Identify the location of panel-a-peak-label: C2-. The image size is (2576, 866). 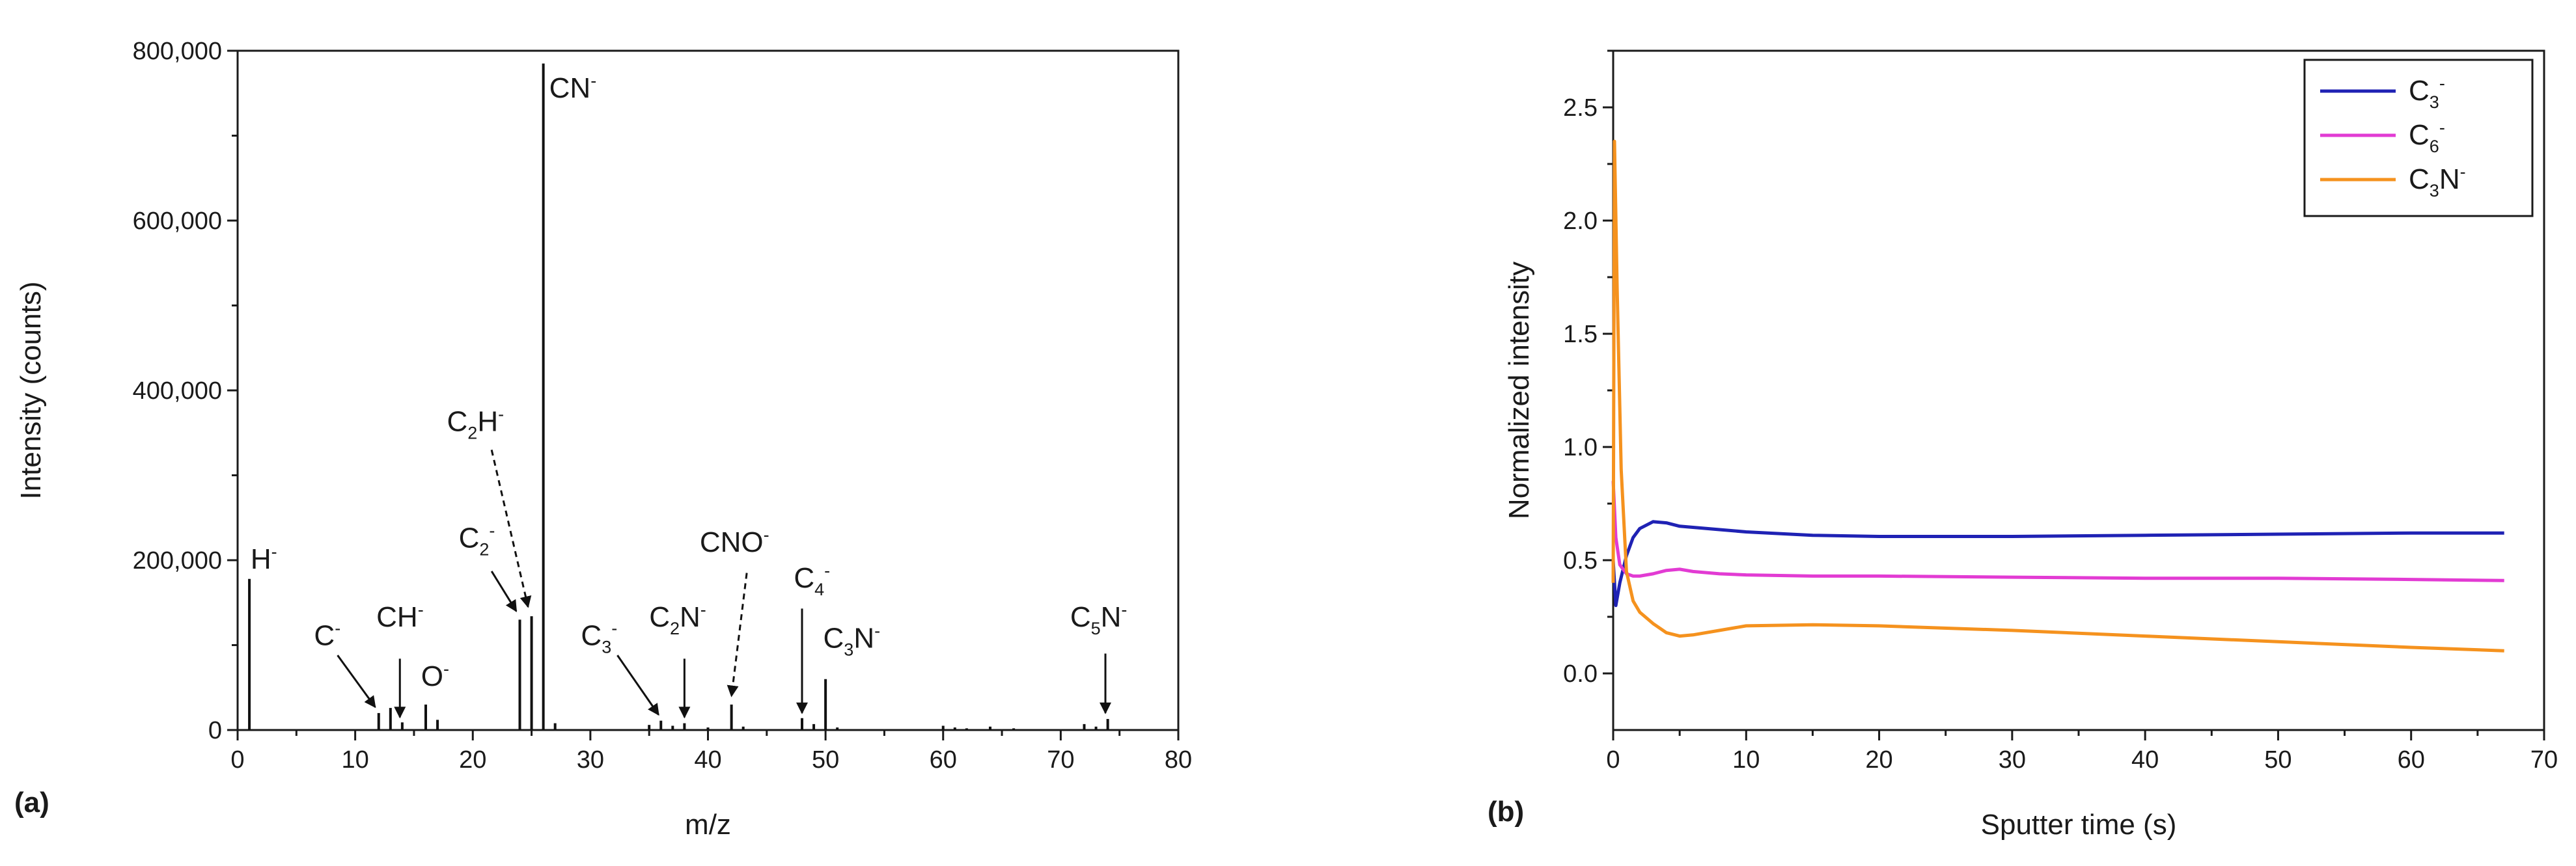
(477, 540).